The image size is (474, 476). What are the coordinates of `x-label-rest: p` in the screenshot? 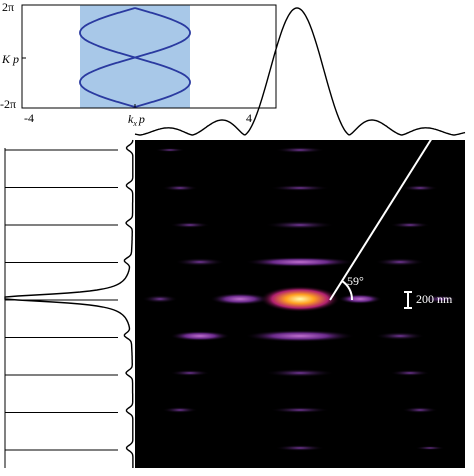 It's located at (141, 119).